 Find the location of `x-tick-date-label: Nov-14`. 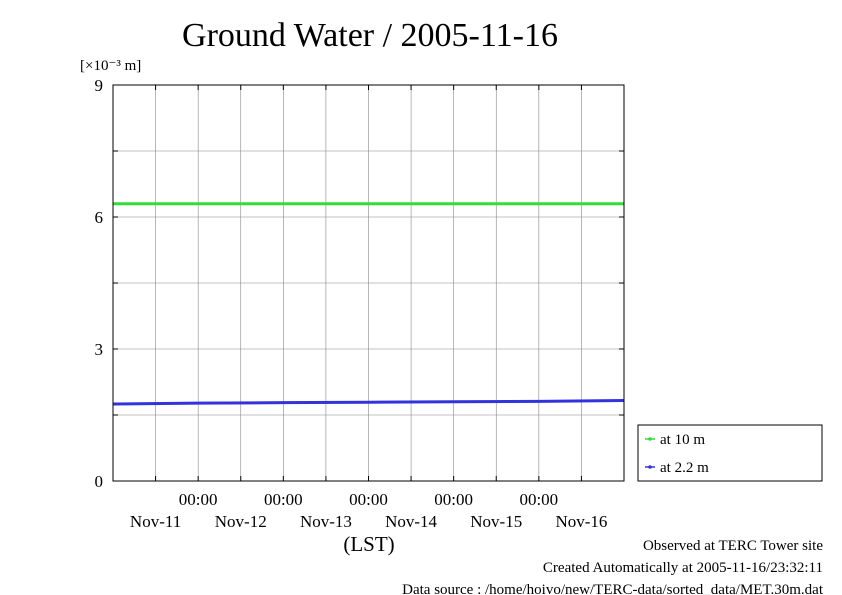

x-tick-date-label: Nov-14 is located at coordinates (411, 521).